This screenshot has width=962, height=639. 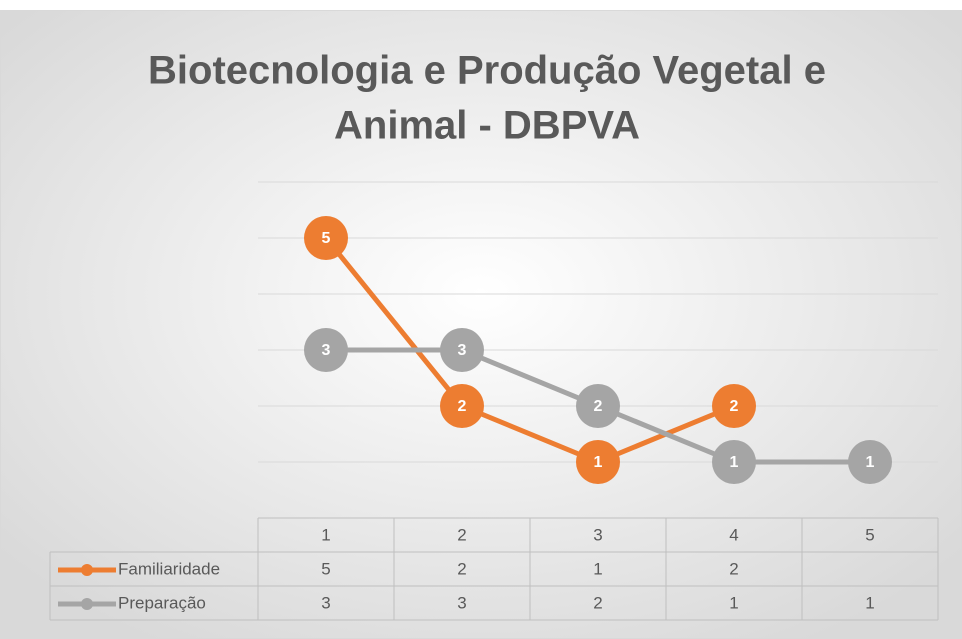 What do you see at coordinates (733, 534) in the screenshot?
I see `x-tick-label: 4` at bounding box center [733, 534].